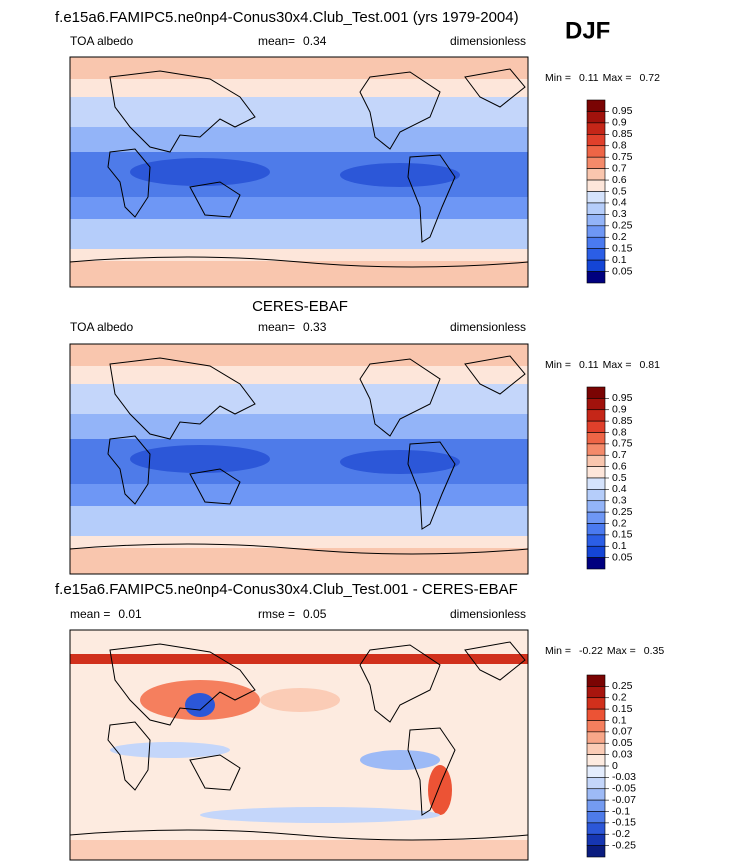  Describe the element at coordinates (650, 365) in the screenshot. I see `max-value: 0.81` at that location.